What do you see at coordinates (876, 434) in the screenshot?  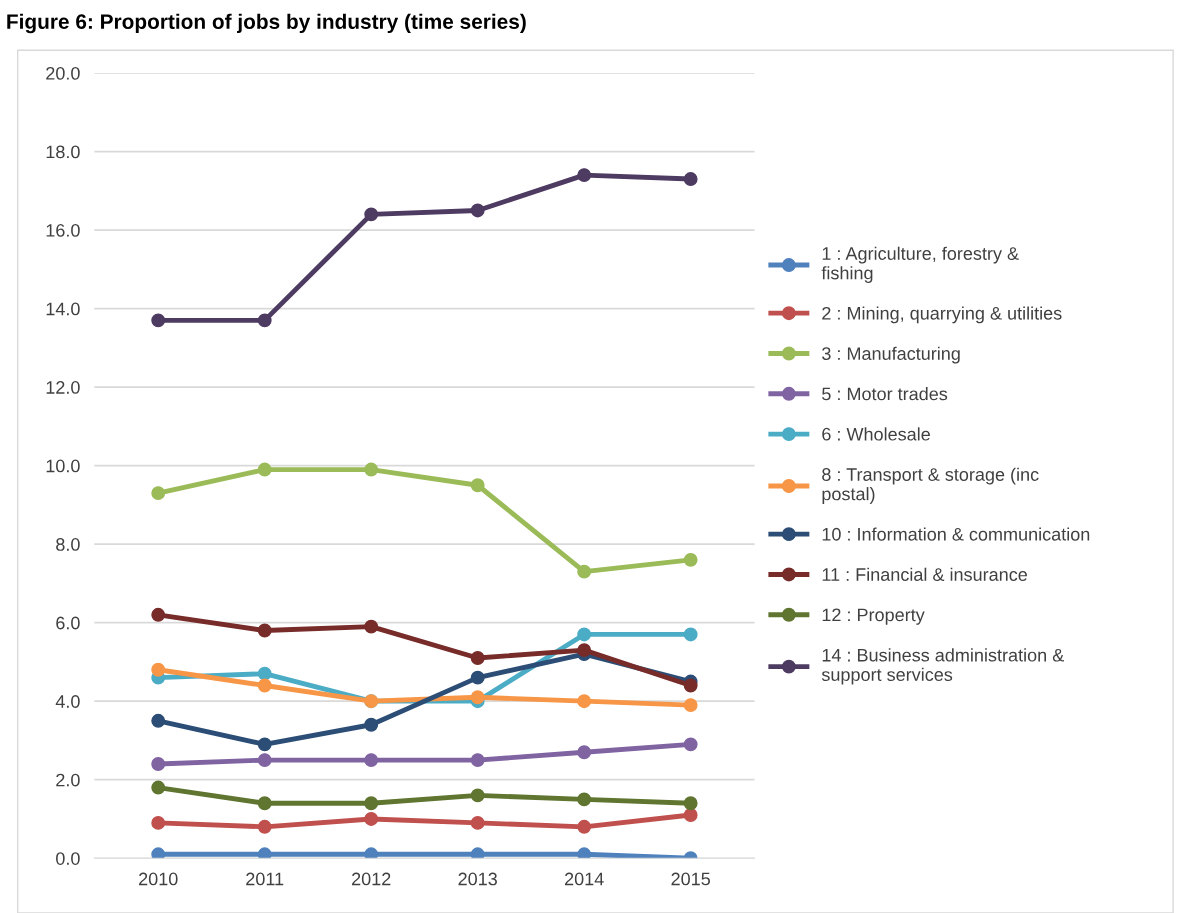 I see `legend-label: 6 : Wholesale` at bounding box center [876, 434].